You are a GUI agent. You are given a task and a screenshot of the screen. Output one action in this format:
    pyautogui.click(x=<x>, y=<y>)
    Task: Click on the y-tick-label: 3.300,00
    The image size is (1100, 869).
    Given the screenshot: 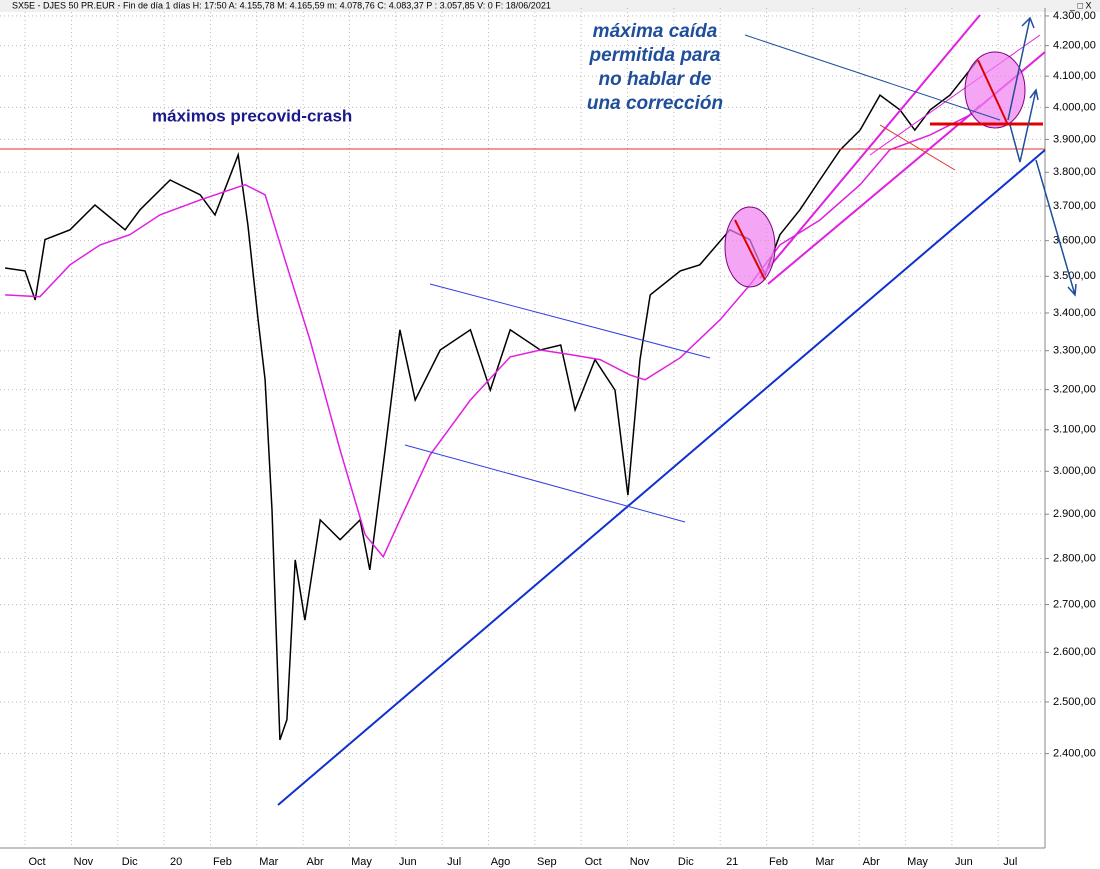 What is the action you would take?
    pyautogui.click(x=1074, y=351)
    